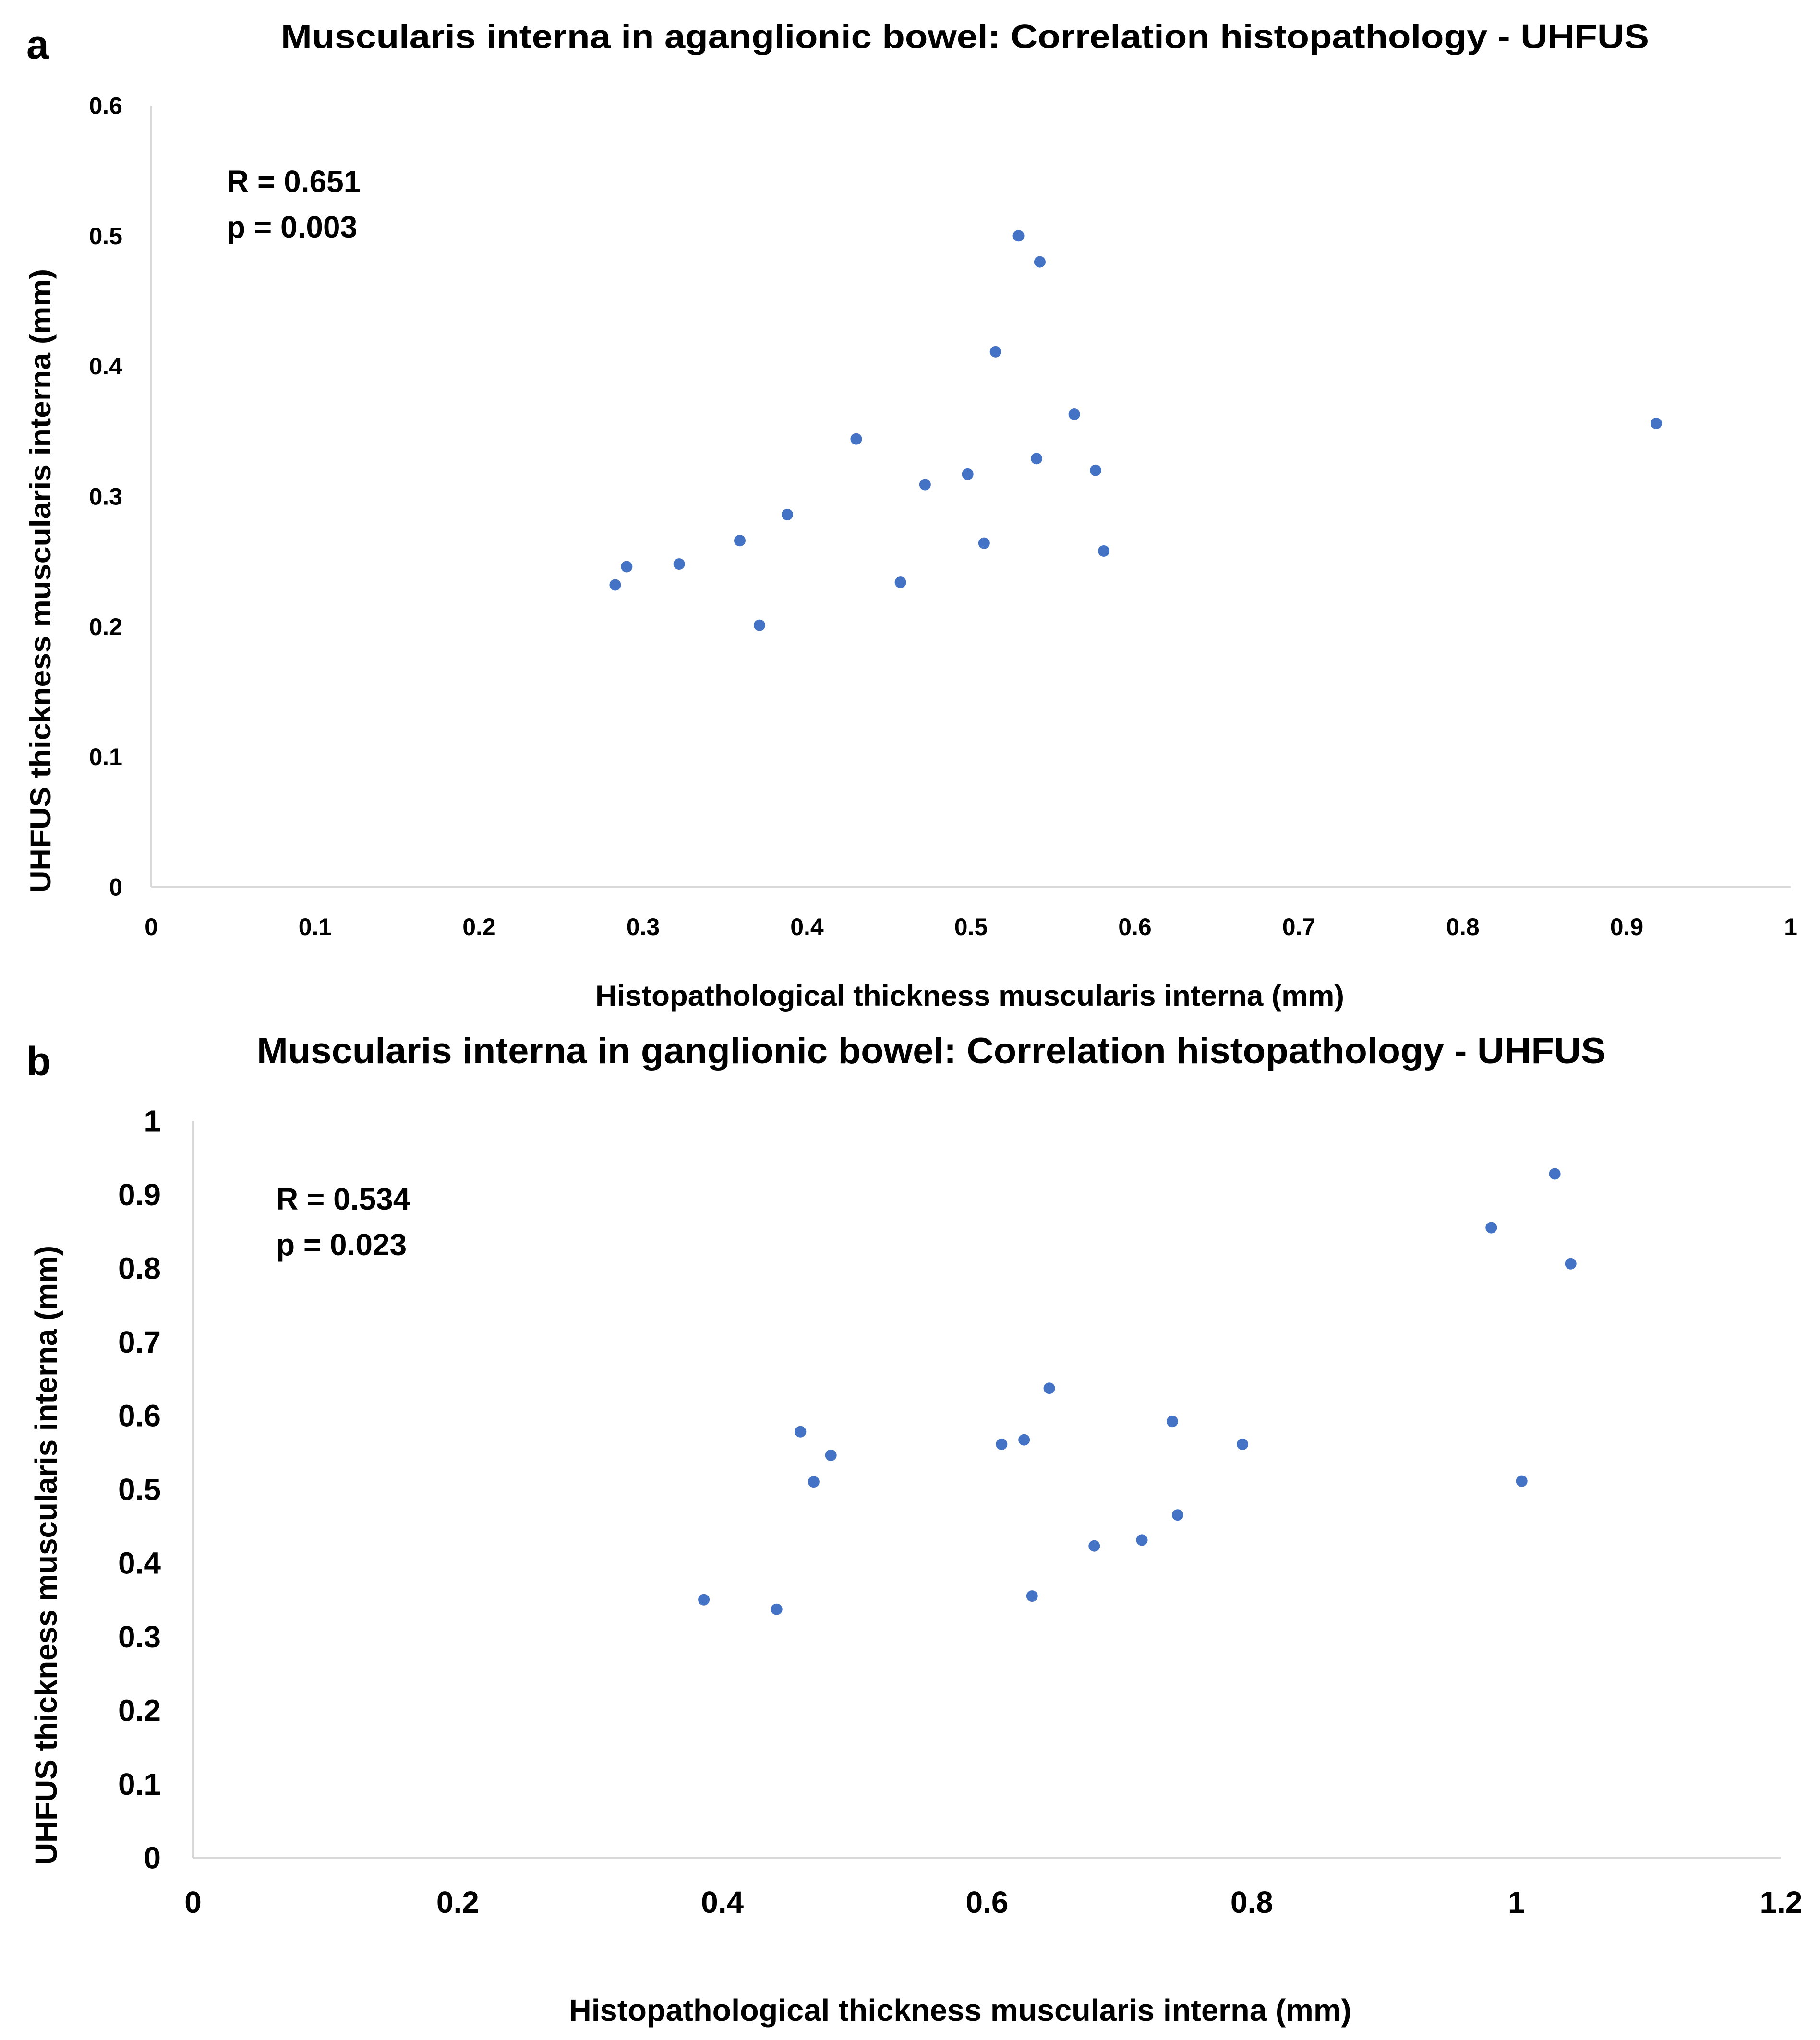  What do you see at coordinates (139, 1268) in the screenshot?
I see `y-tick-label: 0.8` at bounding box center [139, 1268].